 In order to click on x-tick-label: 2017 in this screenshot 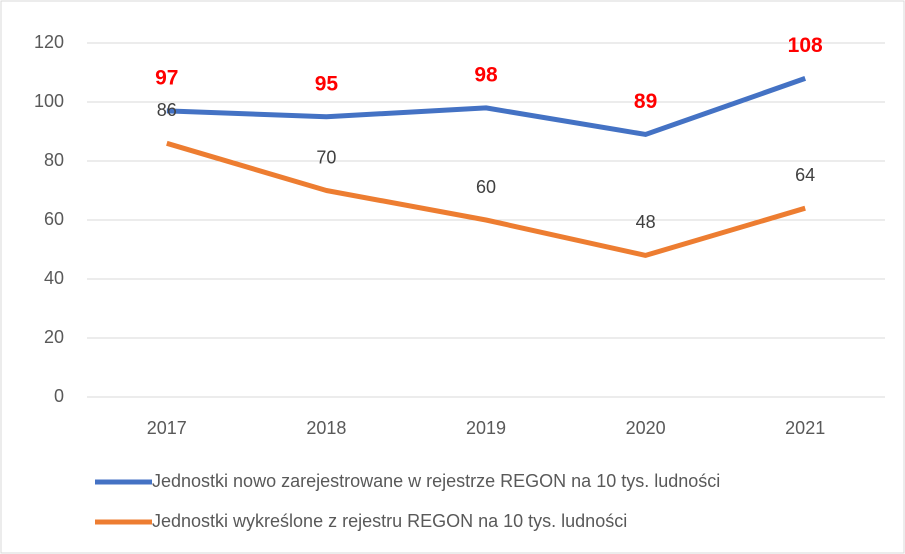, I will do `click(167, 428)`.